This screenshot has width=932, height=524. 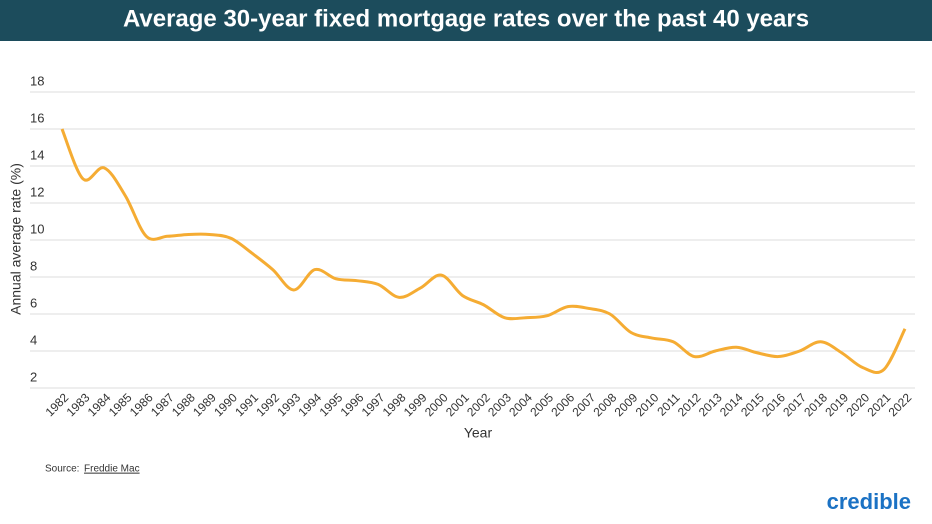 I want to click on brand-logo: credible, so click(x=869, y=501).